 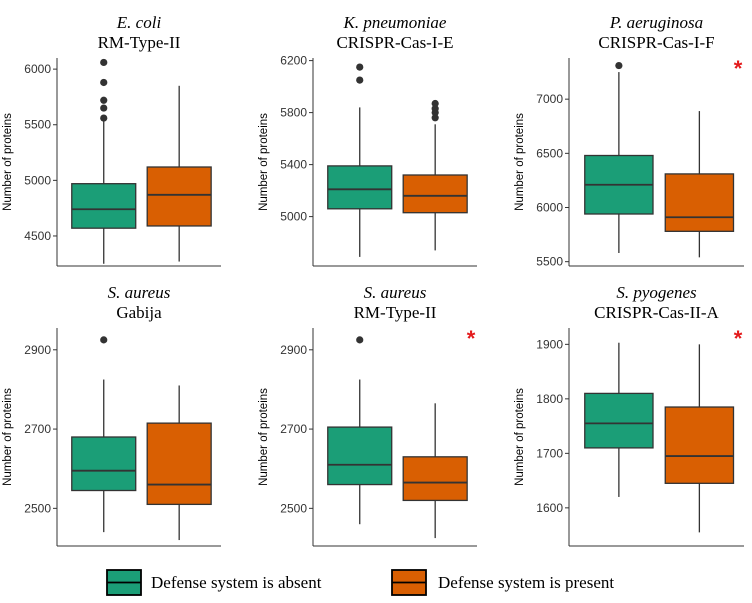 I want to click on y-tick-label: 5400, so click(x=293, y=165).